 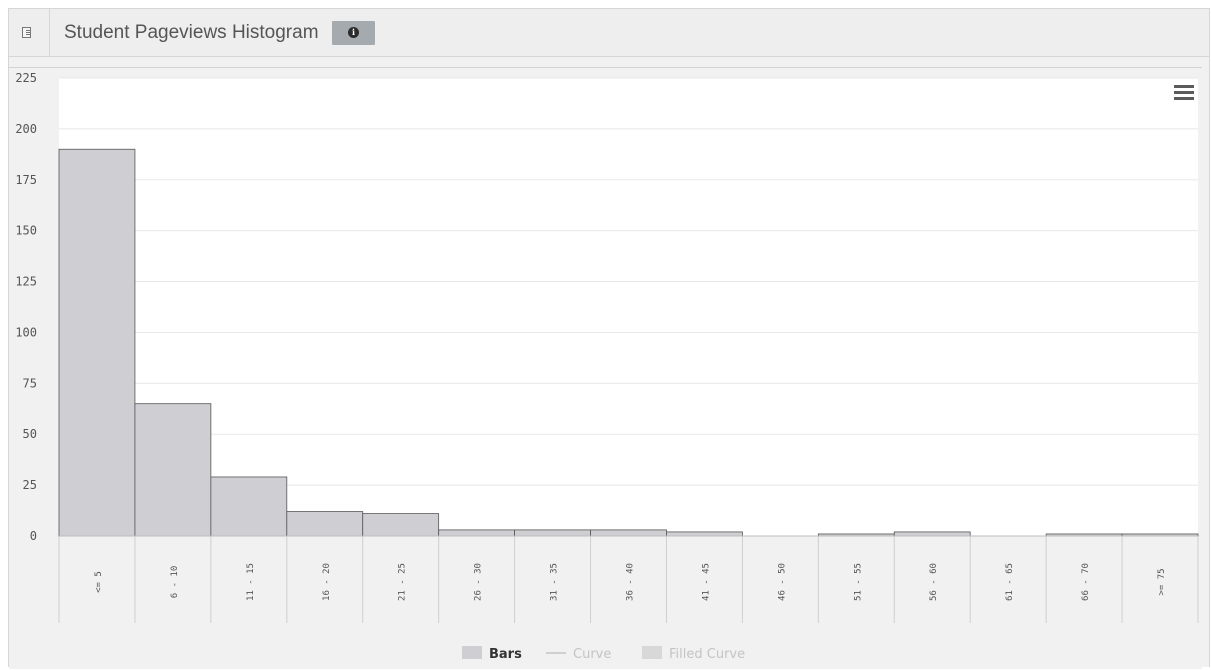 What do you see at coordinates (191, 32) in the screenshot?
I see `panel-title: Student Pageviews Histogram` at bounding box center [191, 32].